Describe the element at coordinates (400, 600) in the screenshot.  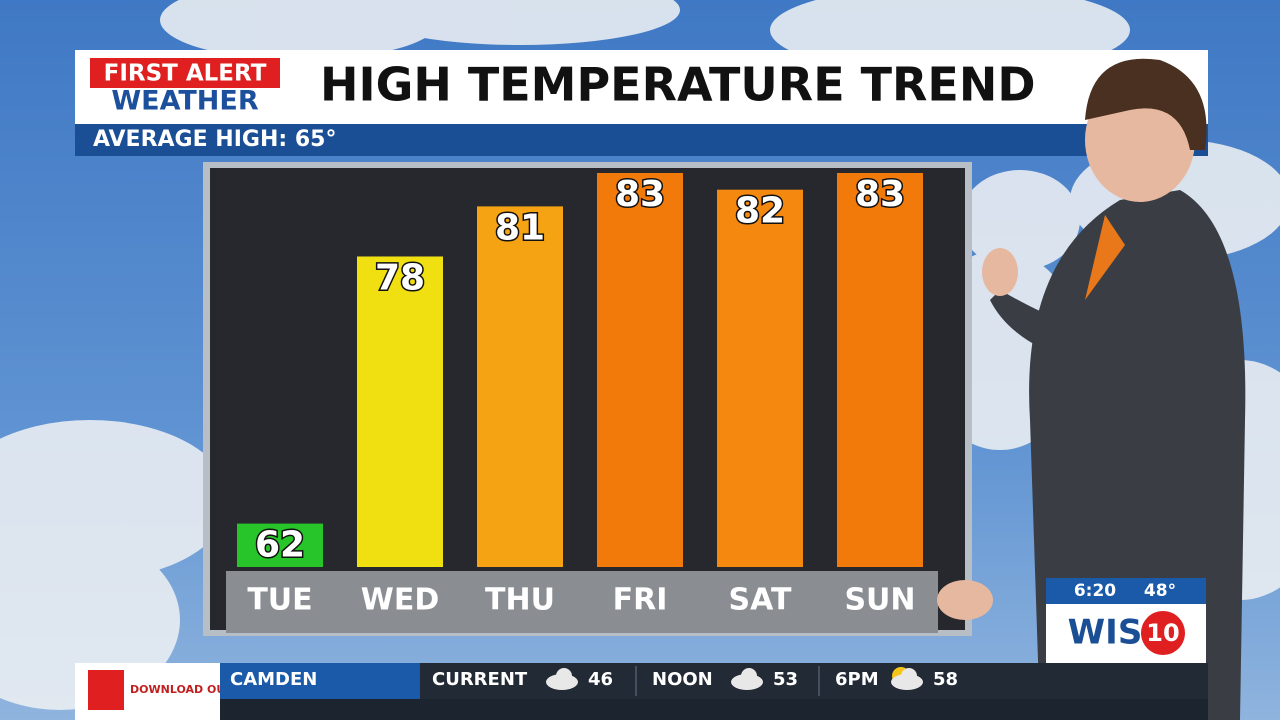
I see `x-tick-label: WED` at that location.